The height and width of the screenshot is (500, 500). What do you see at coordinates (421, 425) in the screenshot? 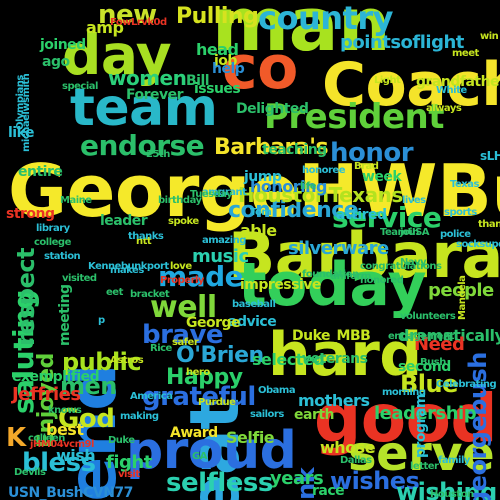
I see `cloud-word: program` at bounding box center [421, 425].